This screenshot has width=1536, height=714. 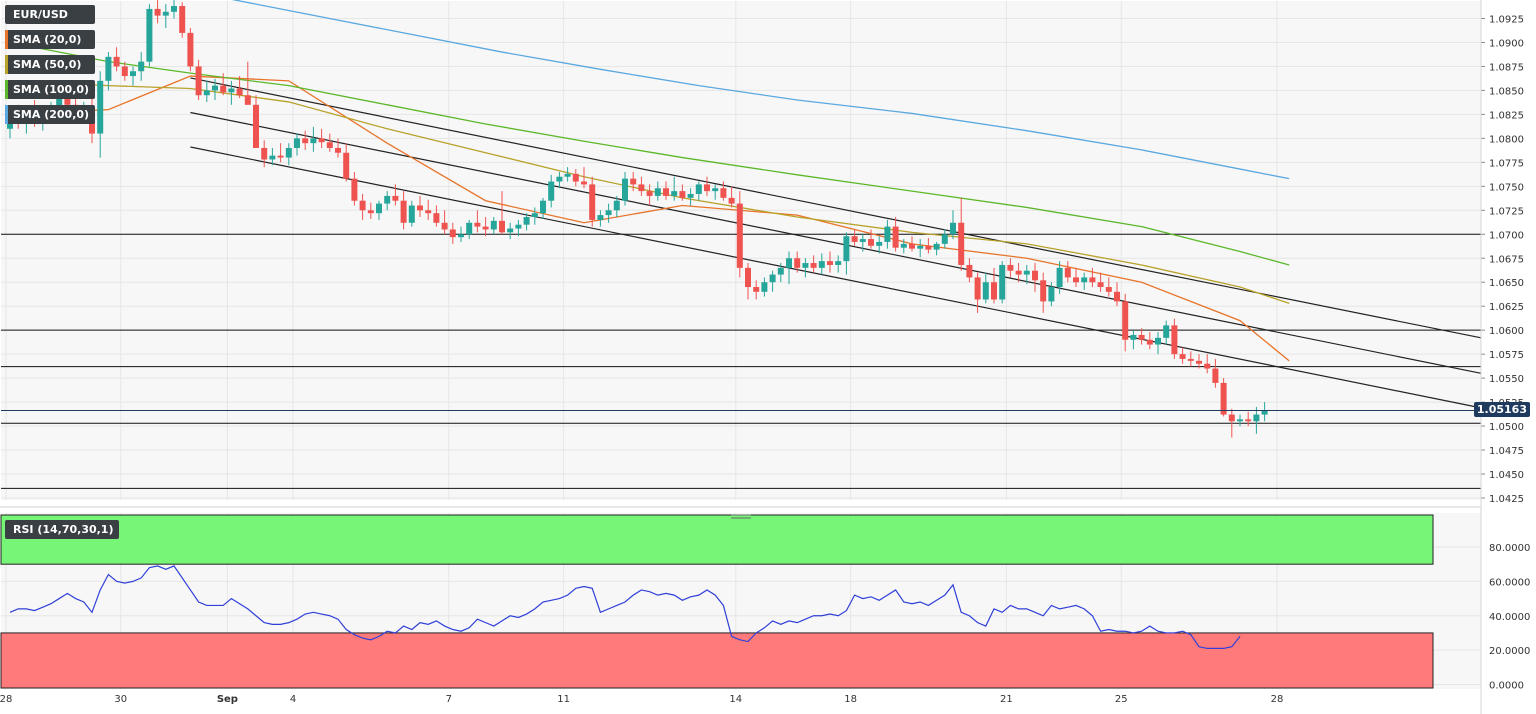 What do you see at coordinates (1506, 115) in the screenshot?
I see `price-tick-label: 1.0825` at bounding box center [1506, 115].